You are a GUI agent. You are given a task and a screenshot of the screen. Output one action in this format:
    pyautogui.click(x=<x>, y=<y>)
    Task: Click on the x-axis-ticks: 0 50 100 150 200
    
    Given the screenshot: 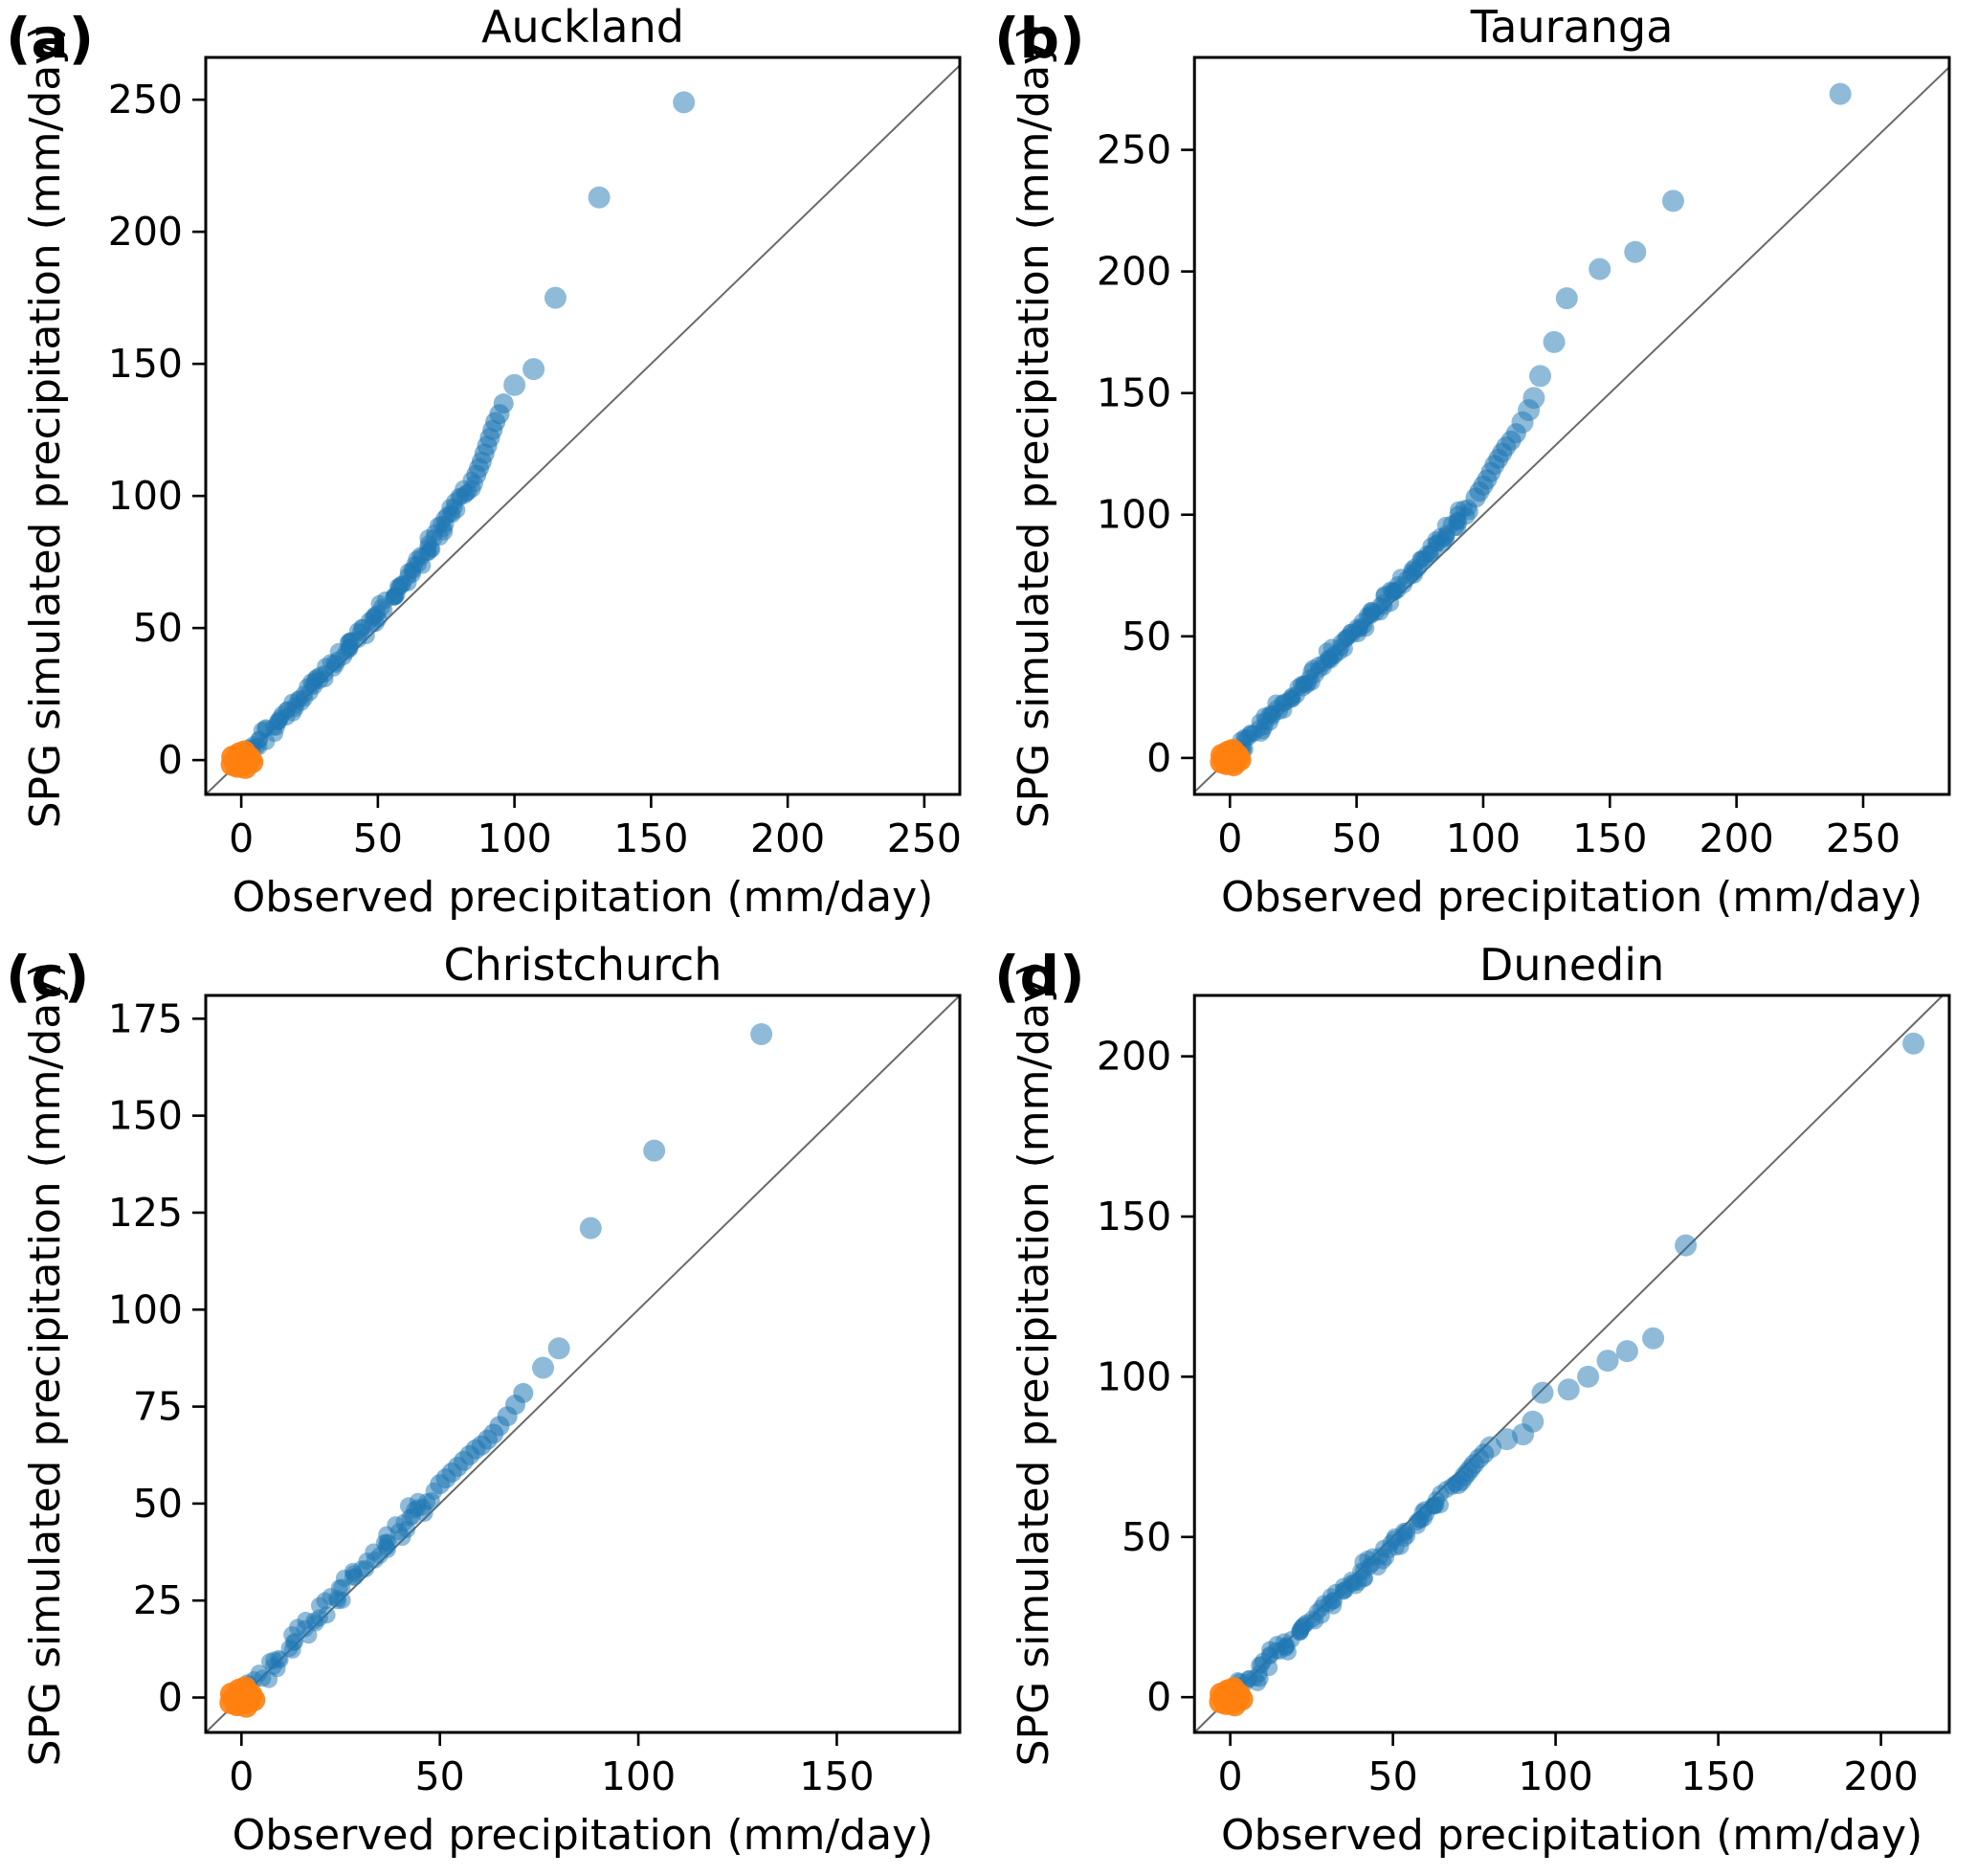 What is the action you would take?
    pyautogui.click(x=1568, y=1765)
    